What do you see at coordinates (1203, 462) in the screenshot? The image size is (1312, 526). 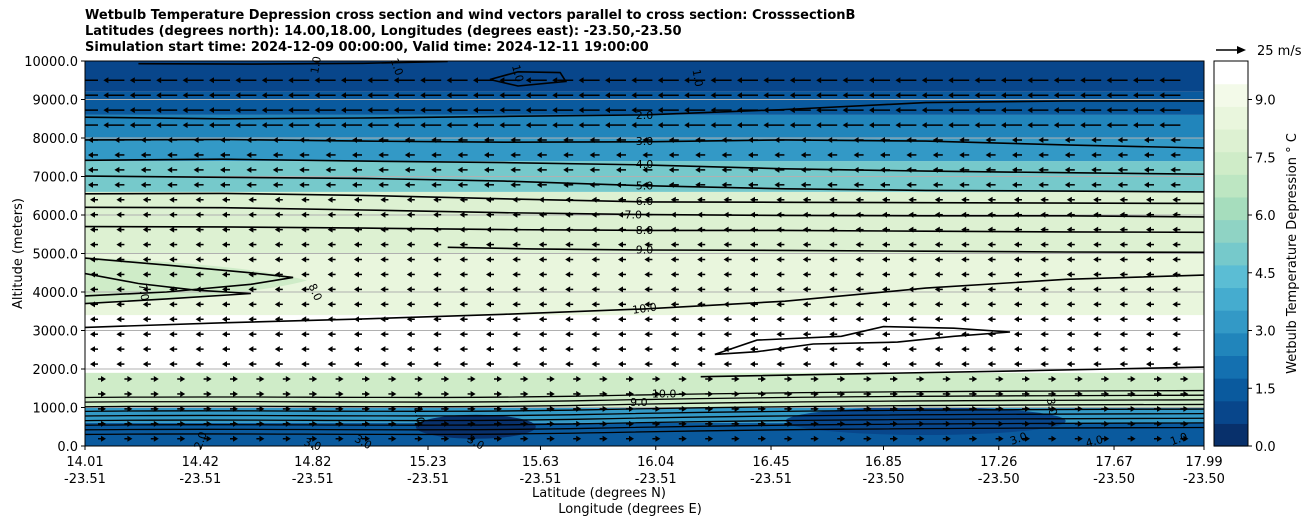 I see `x-tick-lat-10: 17.99` at bounding box center [1203, 462].